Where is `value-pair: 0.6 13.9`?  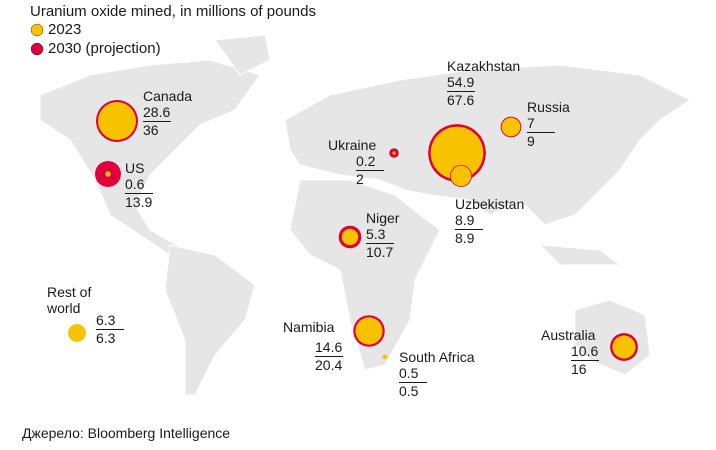
value-pair: 0.6 13.9 is located at coordinates (139, 193).